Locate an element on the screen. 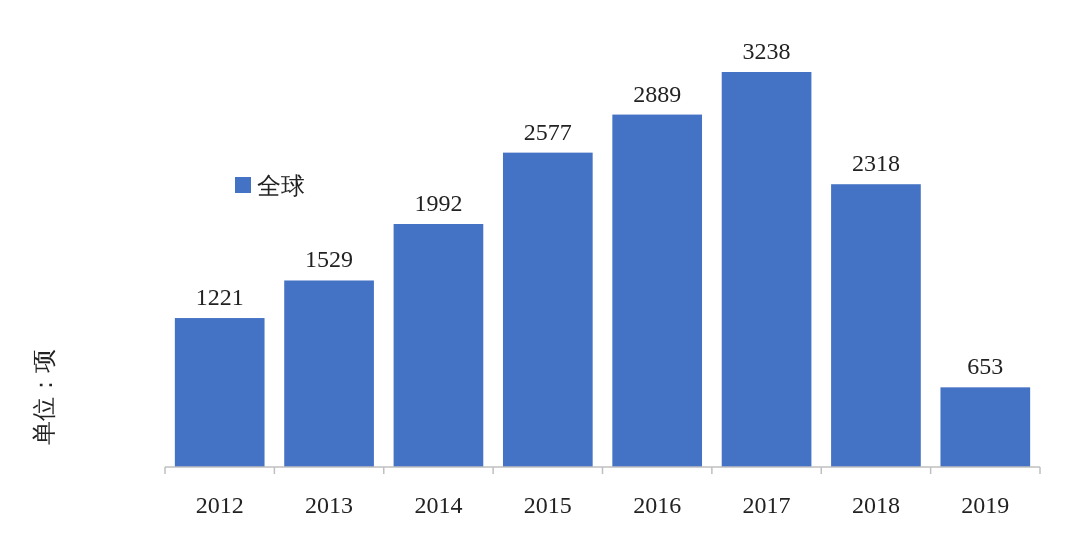 The width and height of the screenshot is (1080, 545). data-label: 3238 is located at coordinates (766, 51).